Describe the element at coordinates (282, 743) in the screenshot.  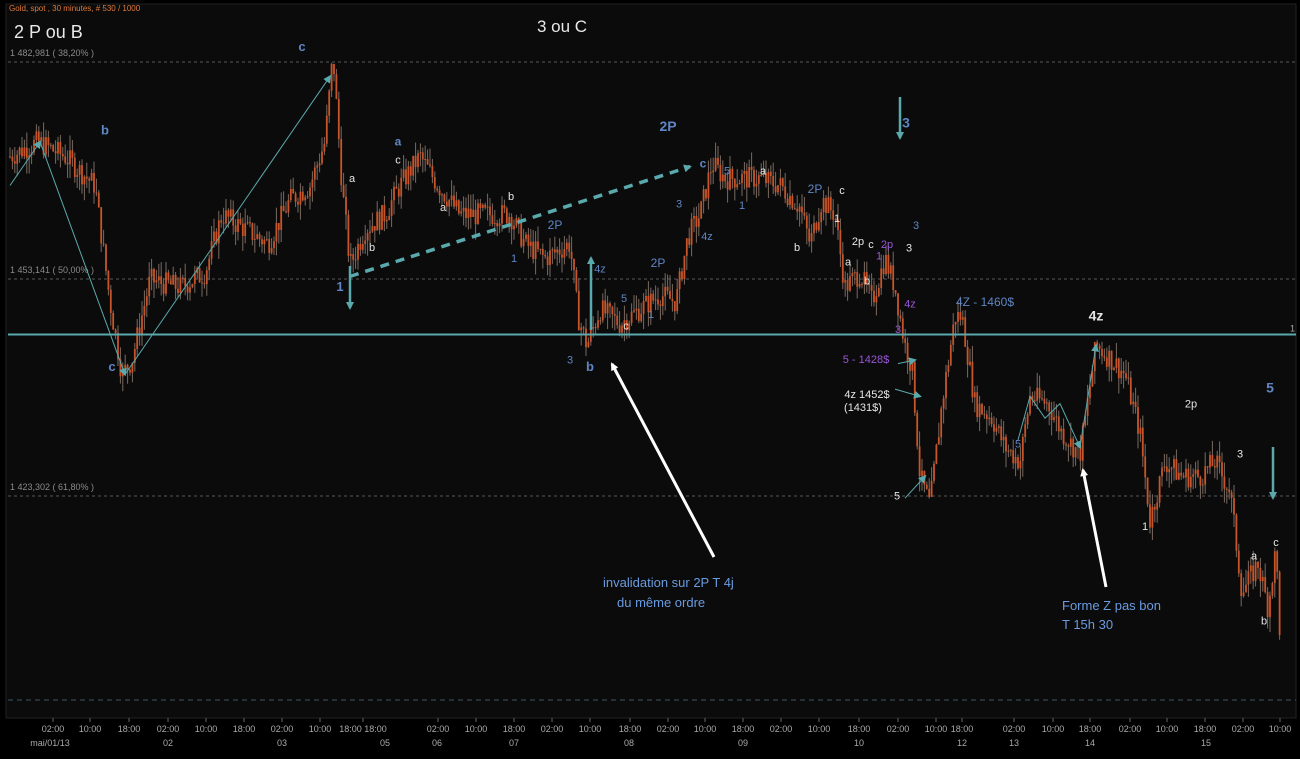
I see `x-date-label: 03` at that location.